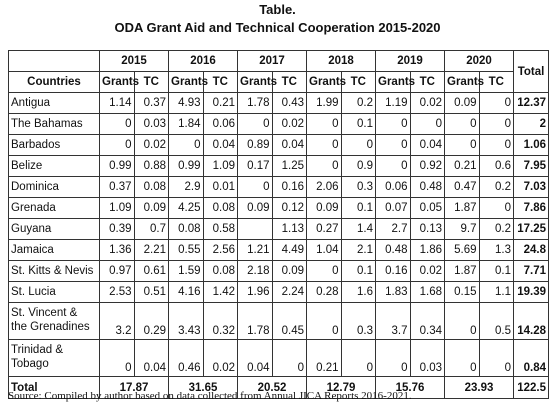 Image resolution: width=555 pixels, height=407 pixels. What do you see at coordinates (479, 387) in the screenshot?
I see `table-cell: 23.93` at bounding box center [479, 387].